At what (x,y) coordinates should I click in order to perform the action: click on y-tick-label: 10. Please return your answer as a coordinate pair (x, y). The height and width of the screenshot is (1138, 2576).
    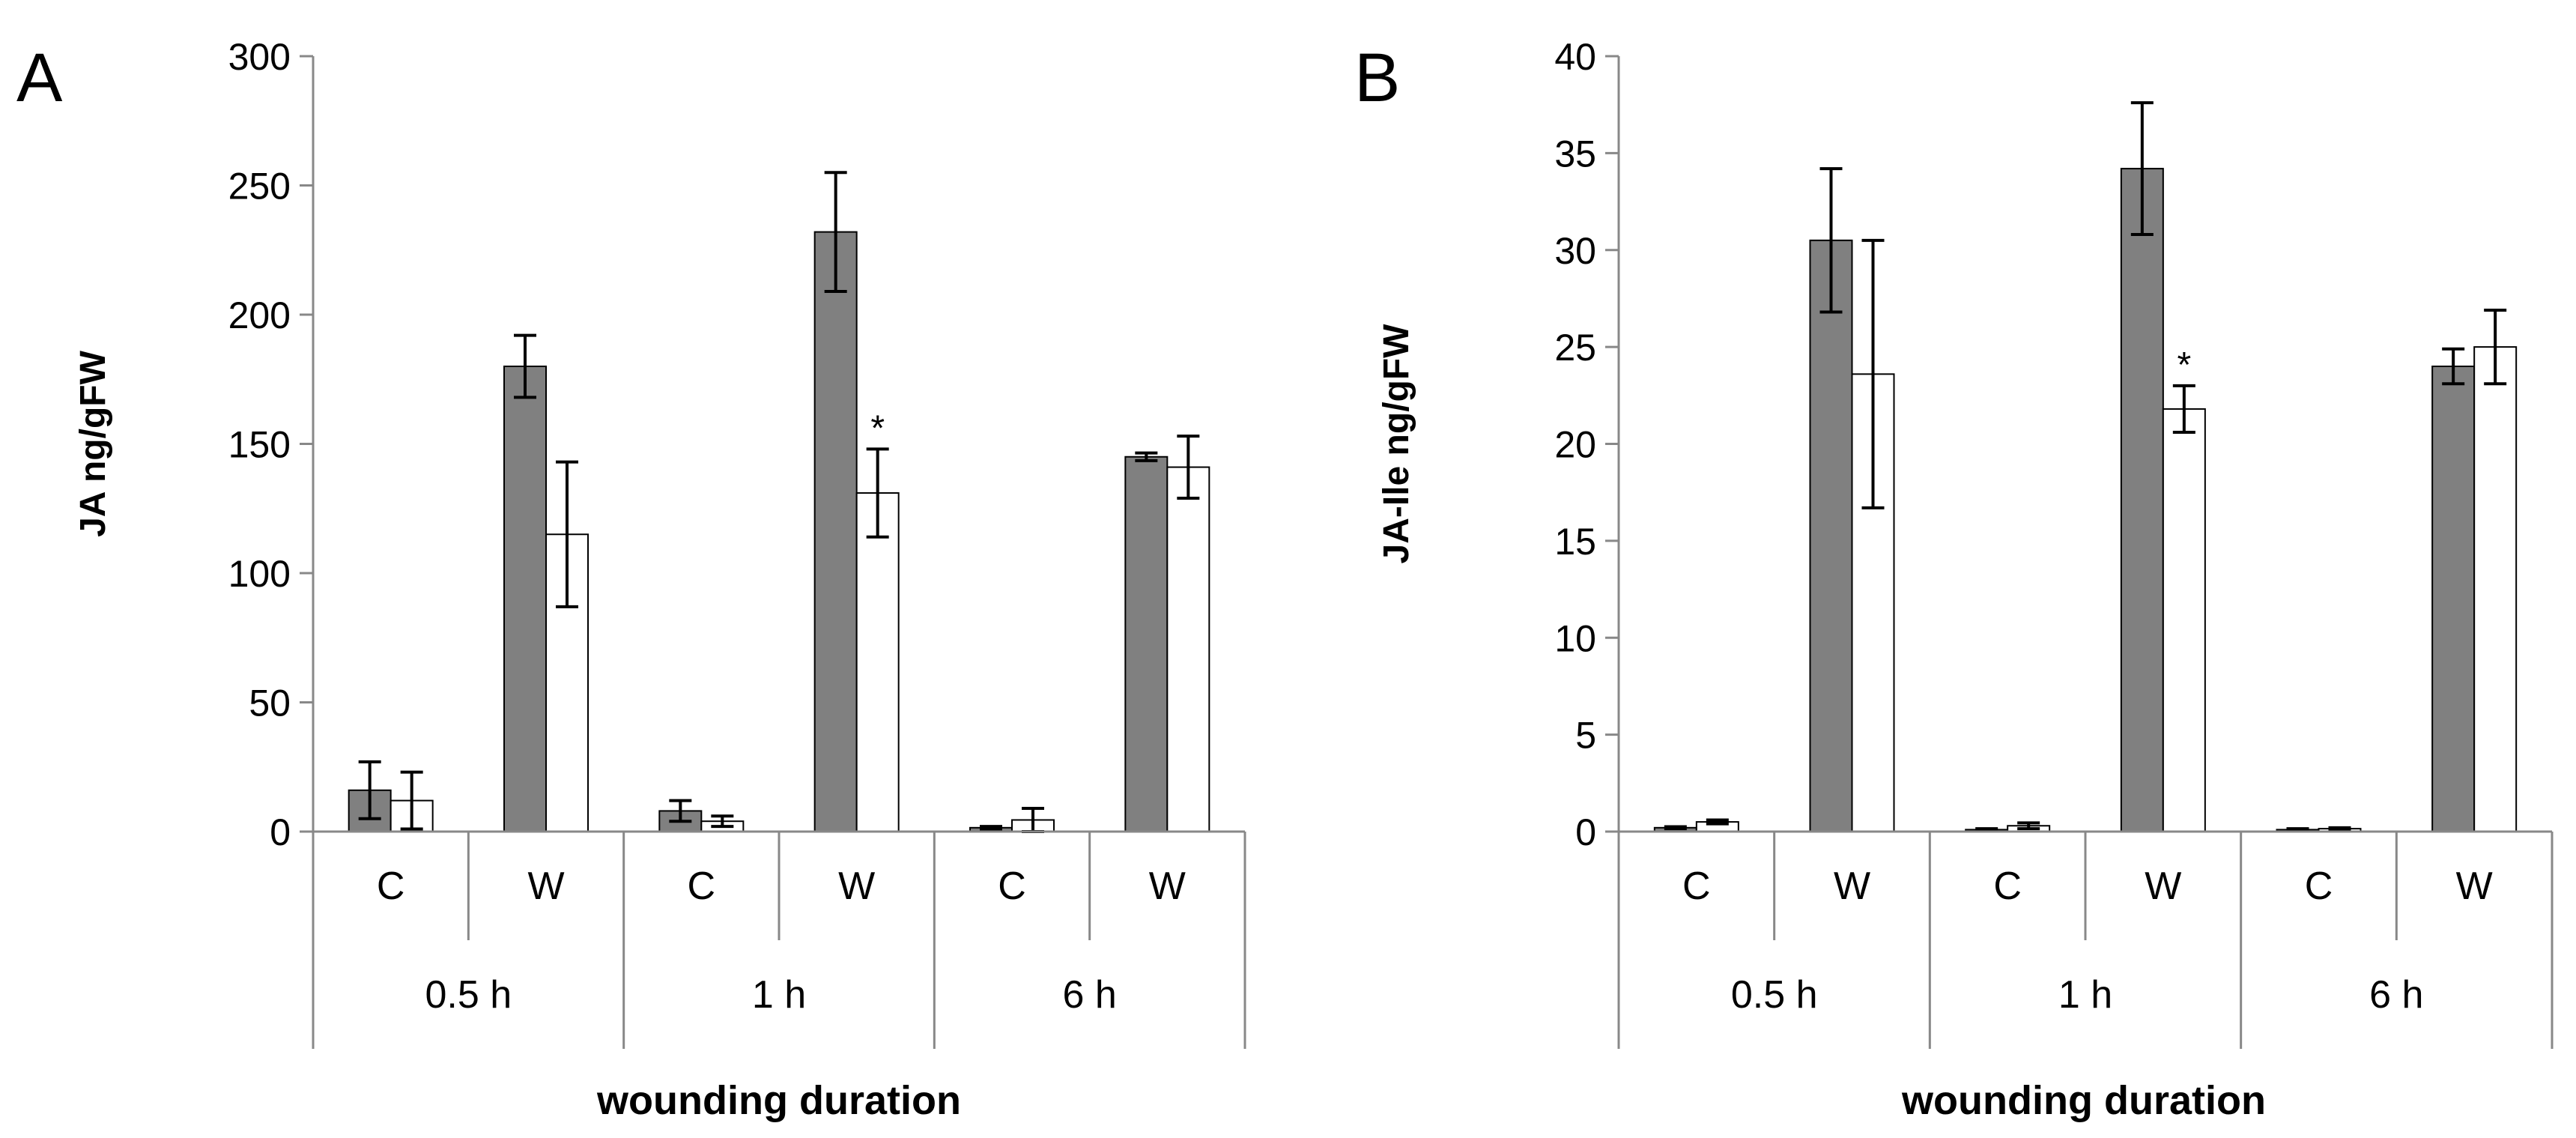
    Looking at the image, I should click on (1575, 638).